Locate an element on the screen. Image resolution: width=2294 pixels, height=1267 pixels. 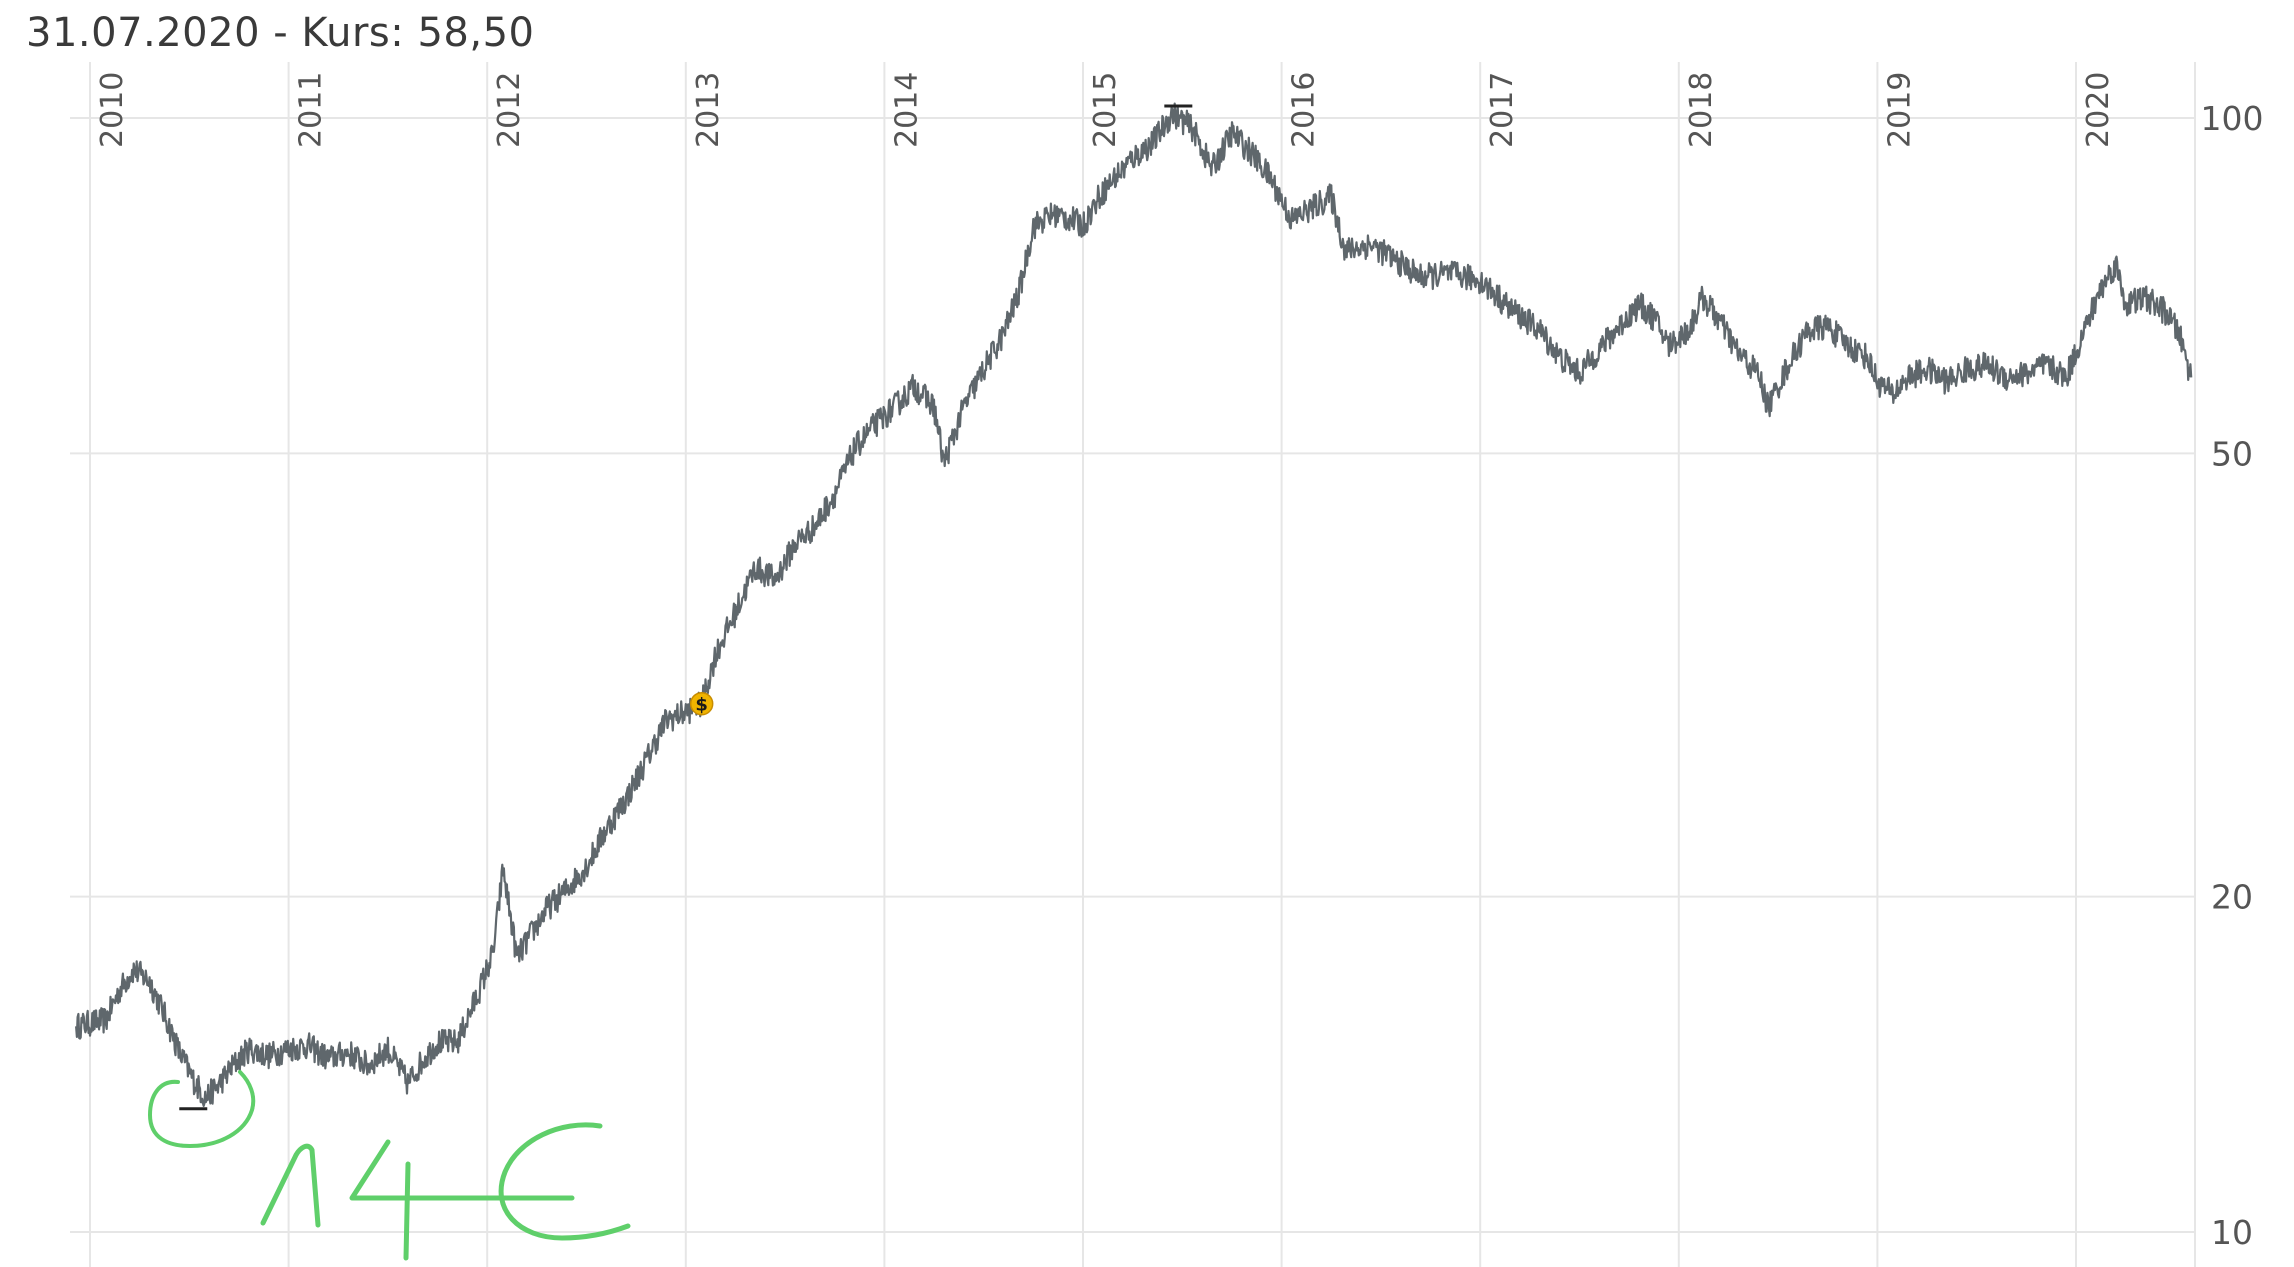
x-tick-label: 2013 is located at coordinates (708, 110).